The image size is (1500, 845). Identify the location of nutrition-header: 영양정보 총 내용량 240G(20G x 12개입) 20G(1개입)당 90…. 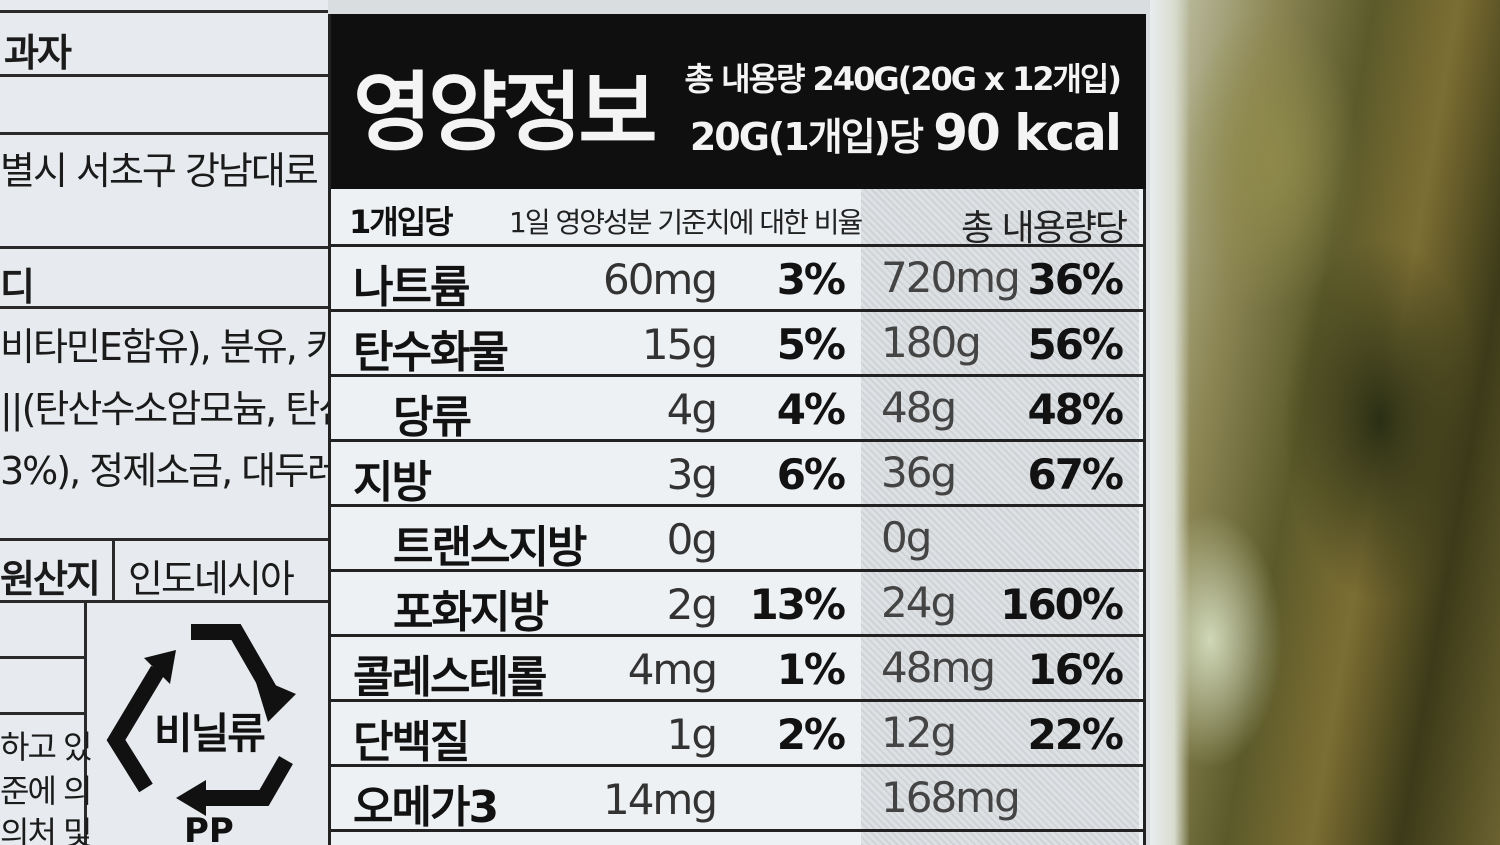
(738, 101).